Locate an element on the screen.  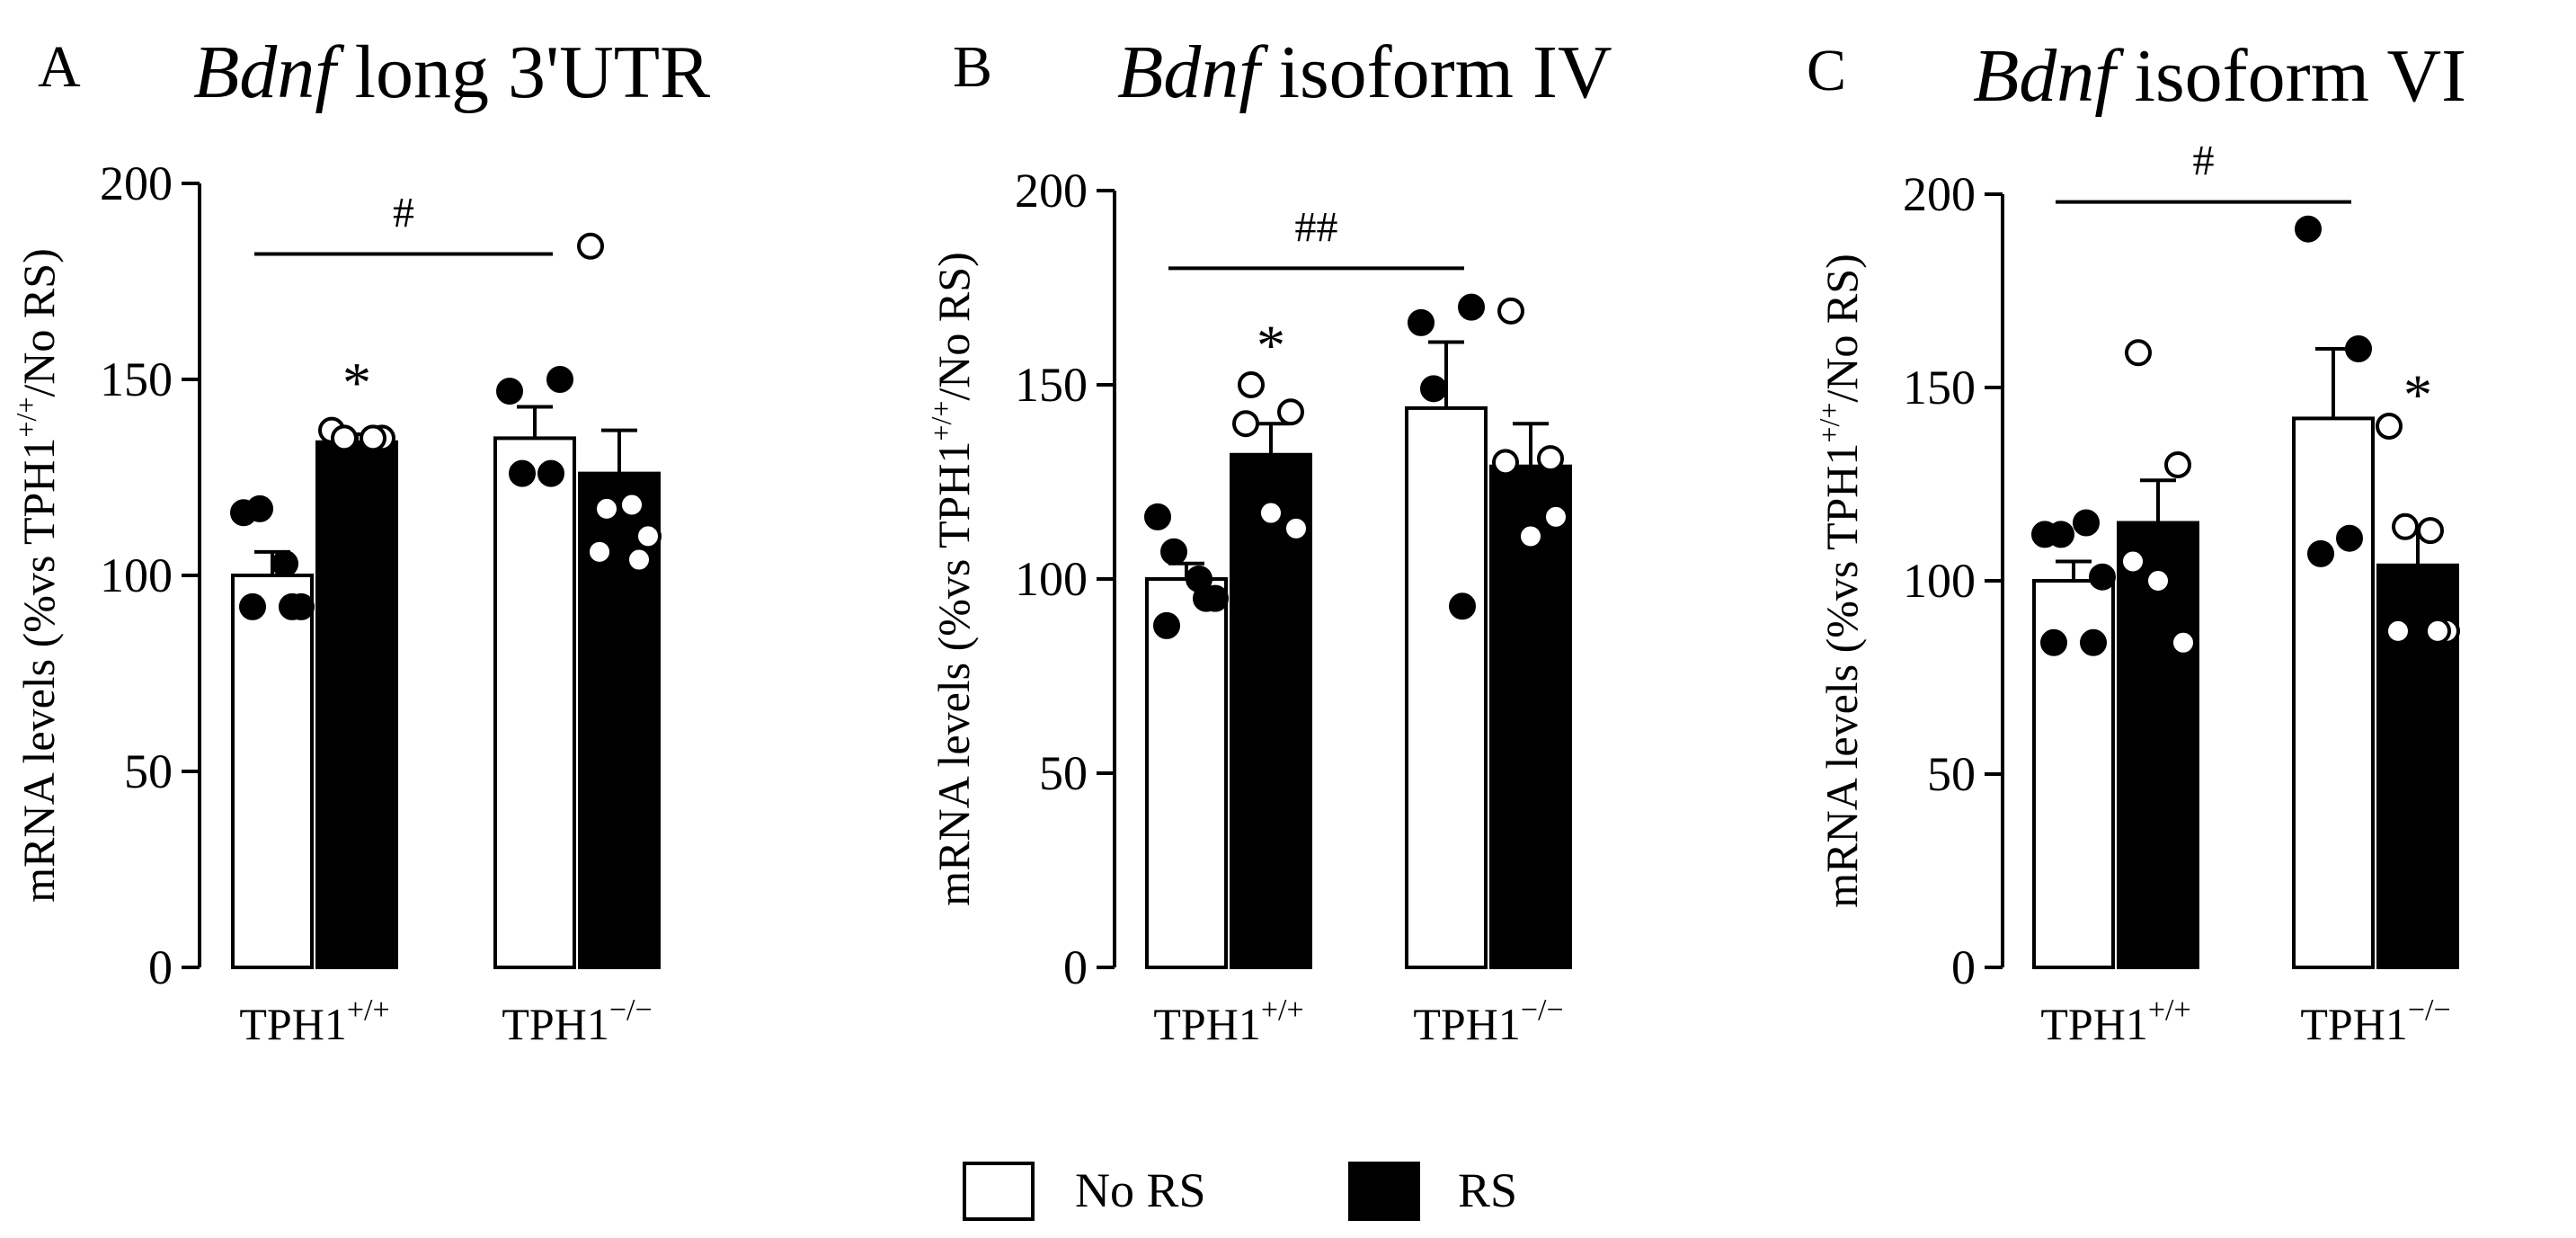
title-rest: isoform IV is located at coordinates (1436, 72).